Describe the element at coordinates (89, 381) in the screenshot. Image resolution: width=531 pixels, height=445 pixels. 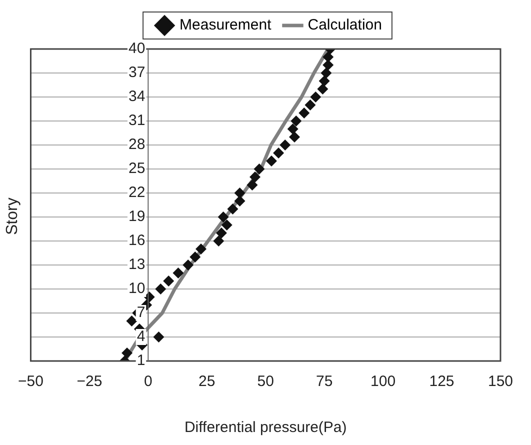
I see `x-tick-label: −25` at that location.